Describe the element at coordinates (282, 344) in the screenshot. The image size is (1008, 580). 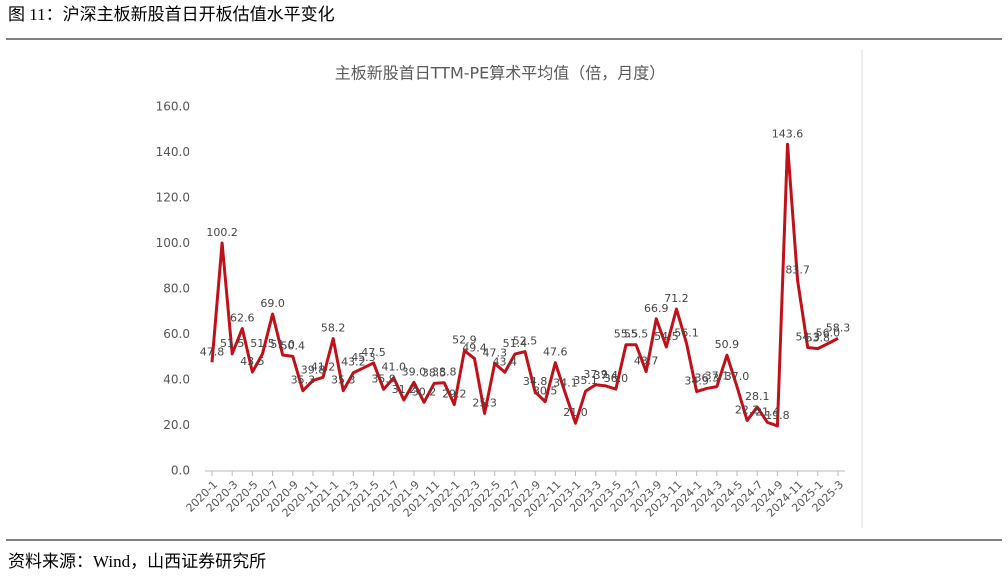
I see `data-label: 51.0` at that location.